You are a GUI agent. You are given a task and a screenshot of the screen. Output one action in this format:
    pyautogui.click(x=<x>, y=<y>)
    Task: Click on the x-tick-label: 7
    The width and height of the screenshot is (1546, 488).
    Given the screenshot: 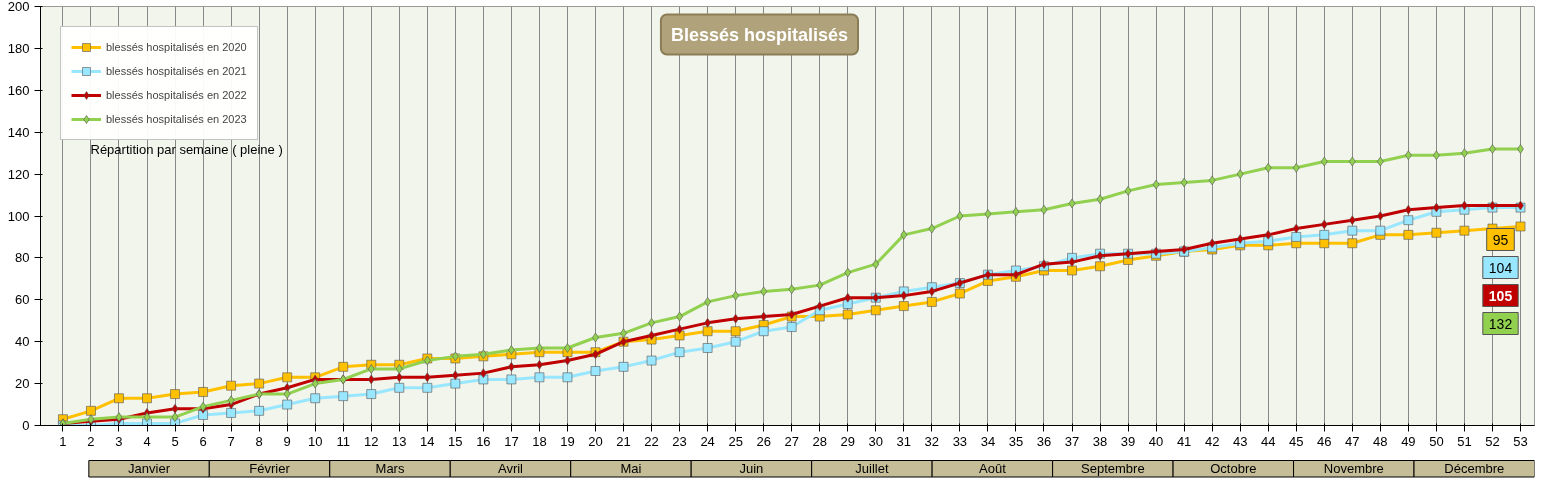 What is the action you would take?
    pyautogui.click(x=231, y=441)
    